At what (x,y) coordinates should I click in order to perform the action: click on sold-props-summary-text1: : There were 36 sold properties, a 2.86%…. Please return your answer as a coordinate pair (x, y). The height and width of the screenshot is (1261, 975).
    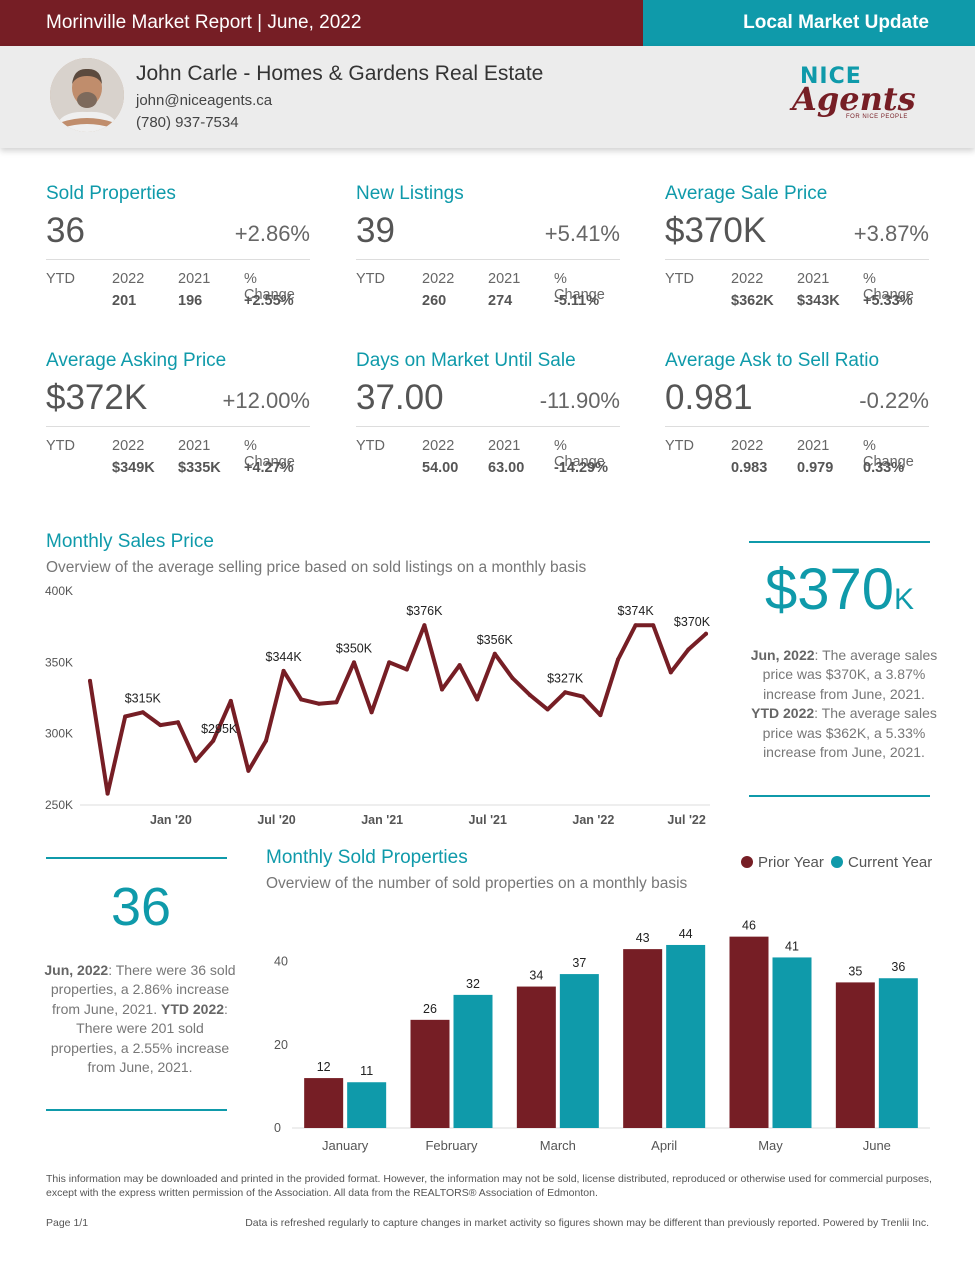
    Looking at the image, I should click on (143, 989).